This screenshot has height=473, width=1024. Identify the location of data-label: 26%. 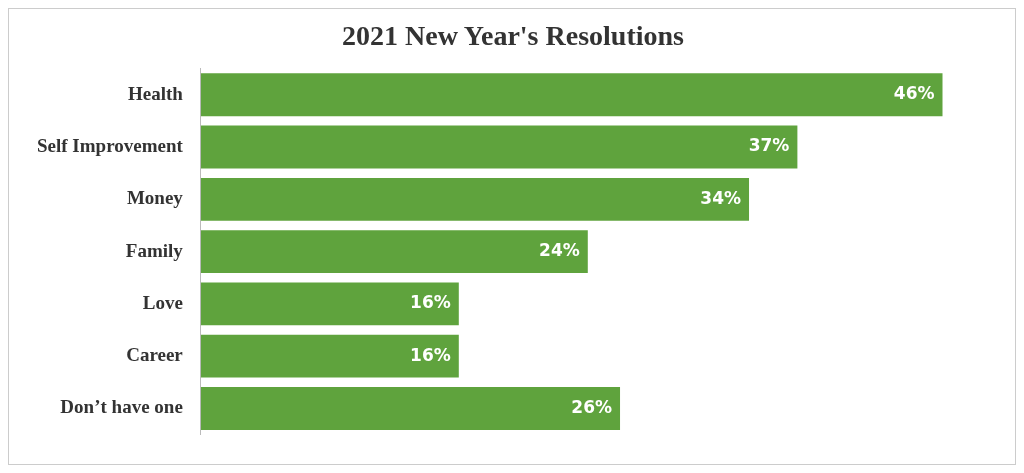
(592, 406).